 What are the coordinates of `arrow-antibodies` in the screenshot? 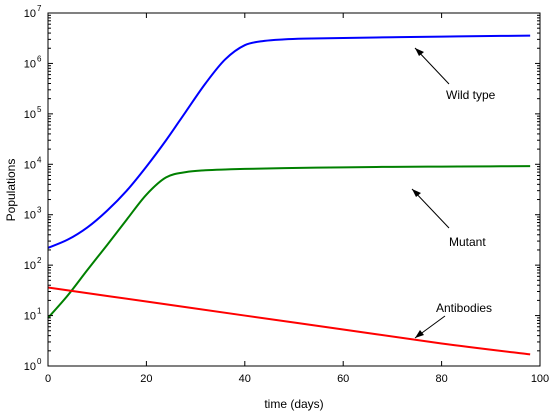 It's located at (430, 327).